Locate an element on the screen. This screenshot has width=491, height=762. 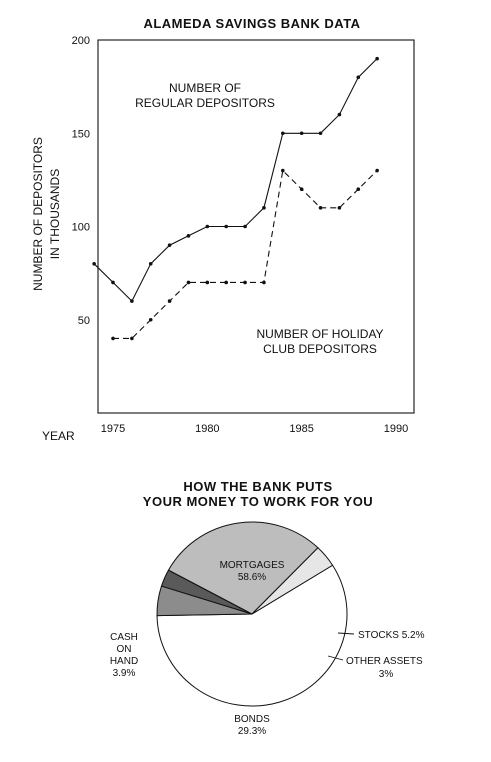
y-tick-label: 150 is located at coordinates (81, 134).